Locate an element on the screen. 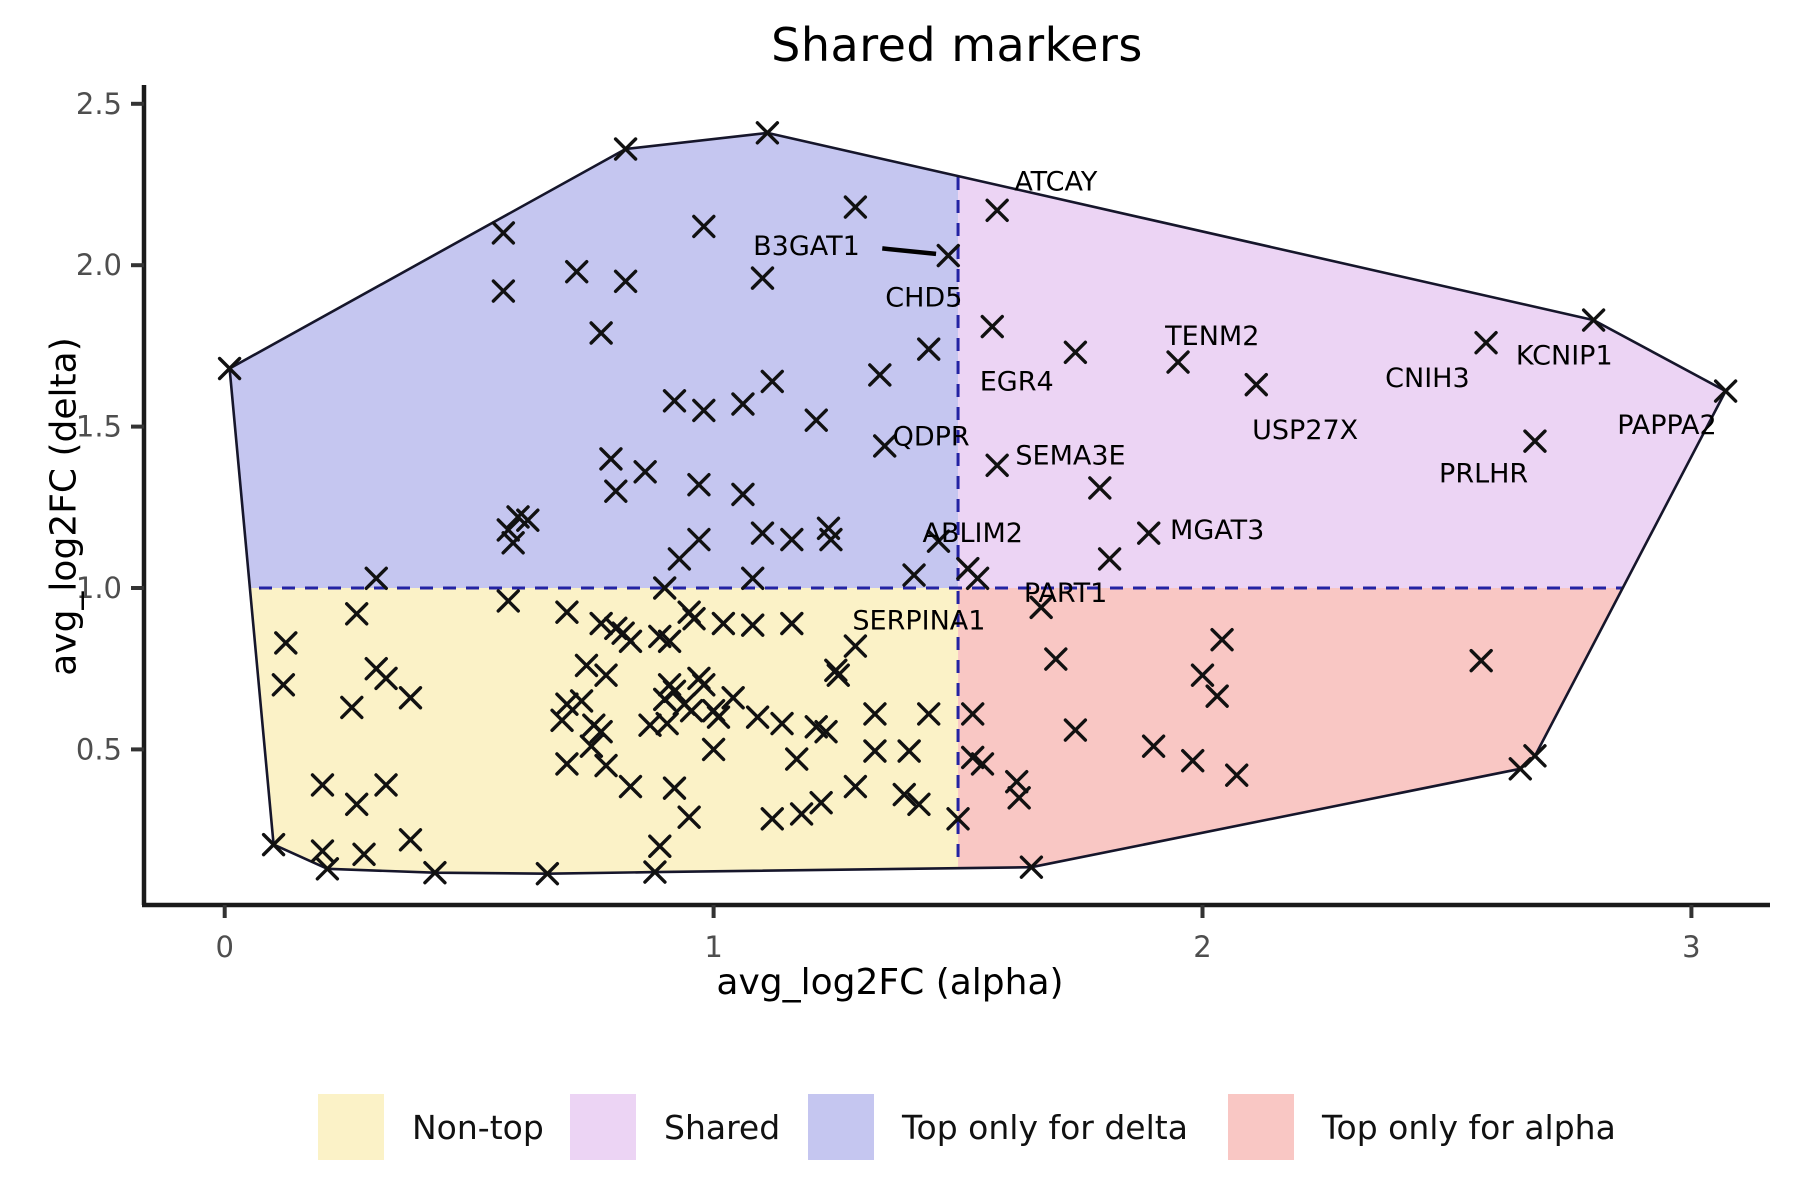  gene-label-atcay: ATCAY is located at coordinates (1056, 181).